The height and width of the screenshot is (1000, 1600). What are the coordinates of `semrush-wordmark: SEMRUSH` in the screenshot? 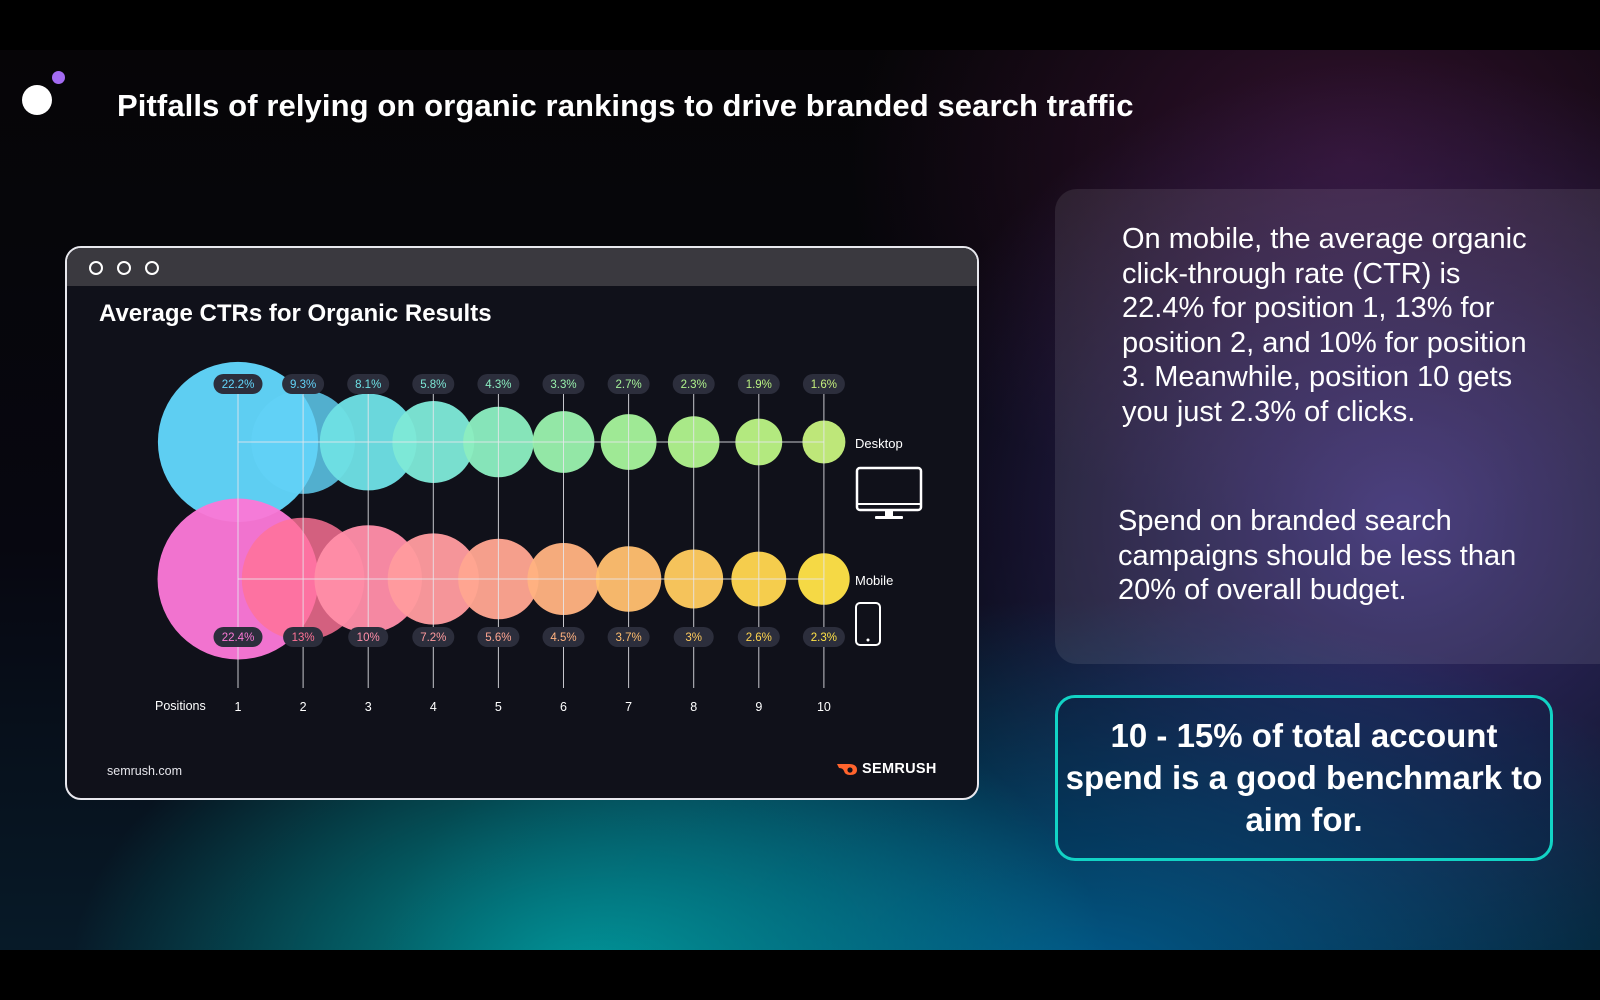 It's located at (899, 769).